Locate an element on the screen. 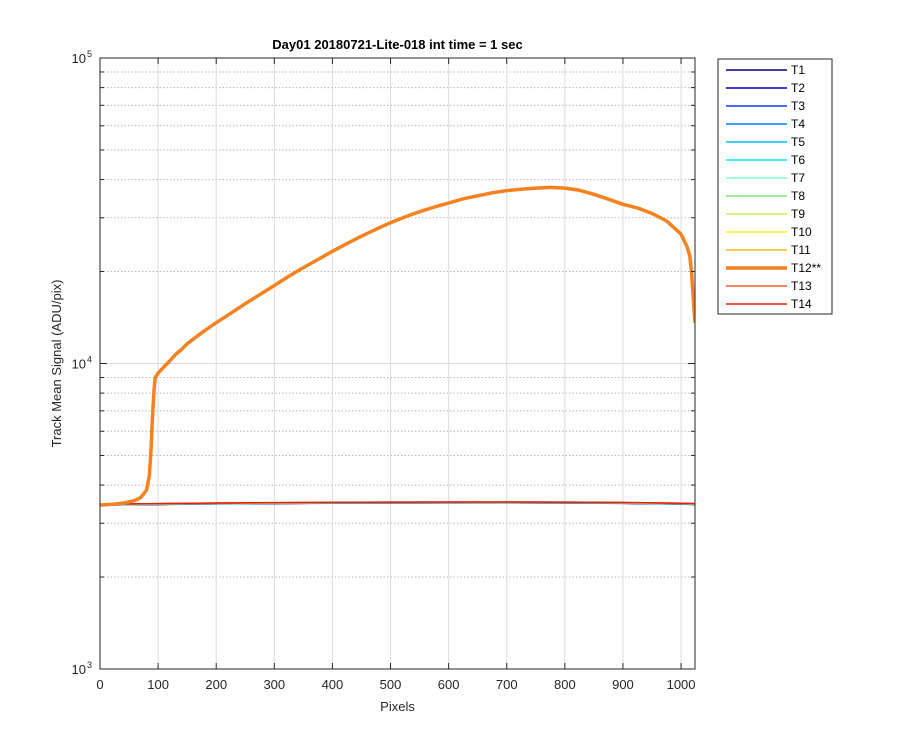 The width and height of the screenshot is (900, 750). legend-item-t14-label: T14 is located at coordinates (801, 304).